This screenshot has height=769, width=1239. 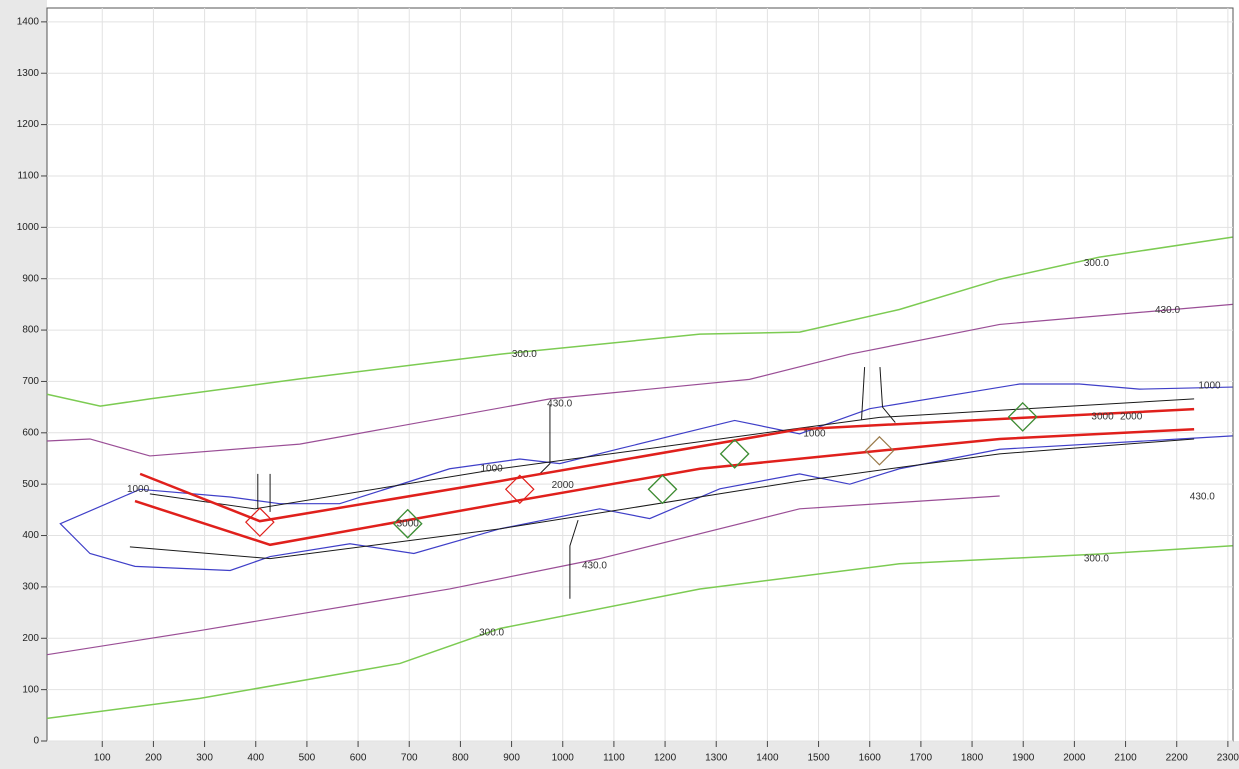 I want to click on y-tick-label: 1400, so click(x=28, y=22).